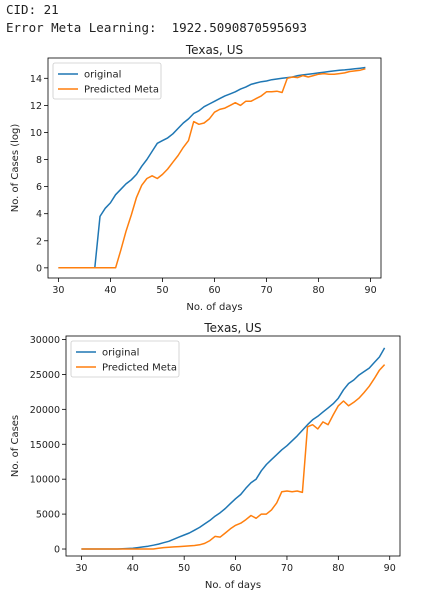 The image size is (423, 593). Describe the element at coordinates (45, 445) in the screenshot. I see `y-tick-label: 15000` at that location.